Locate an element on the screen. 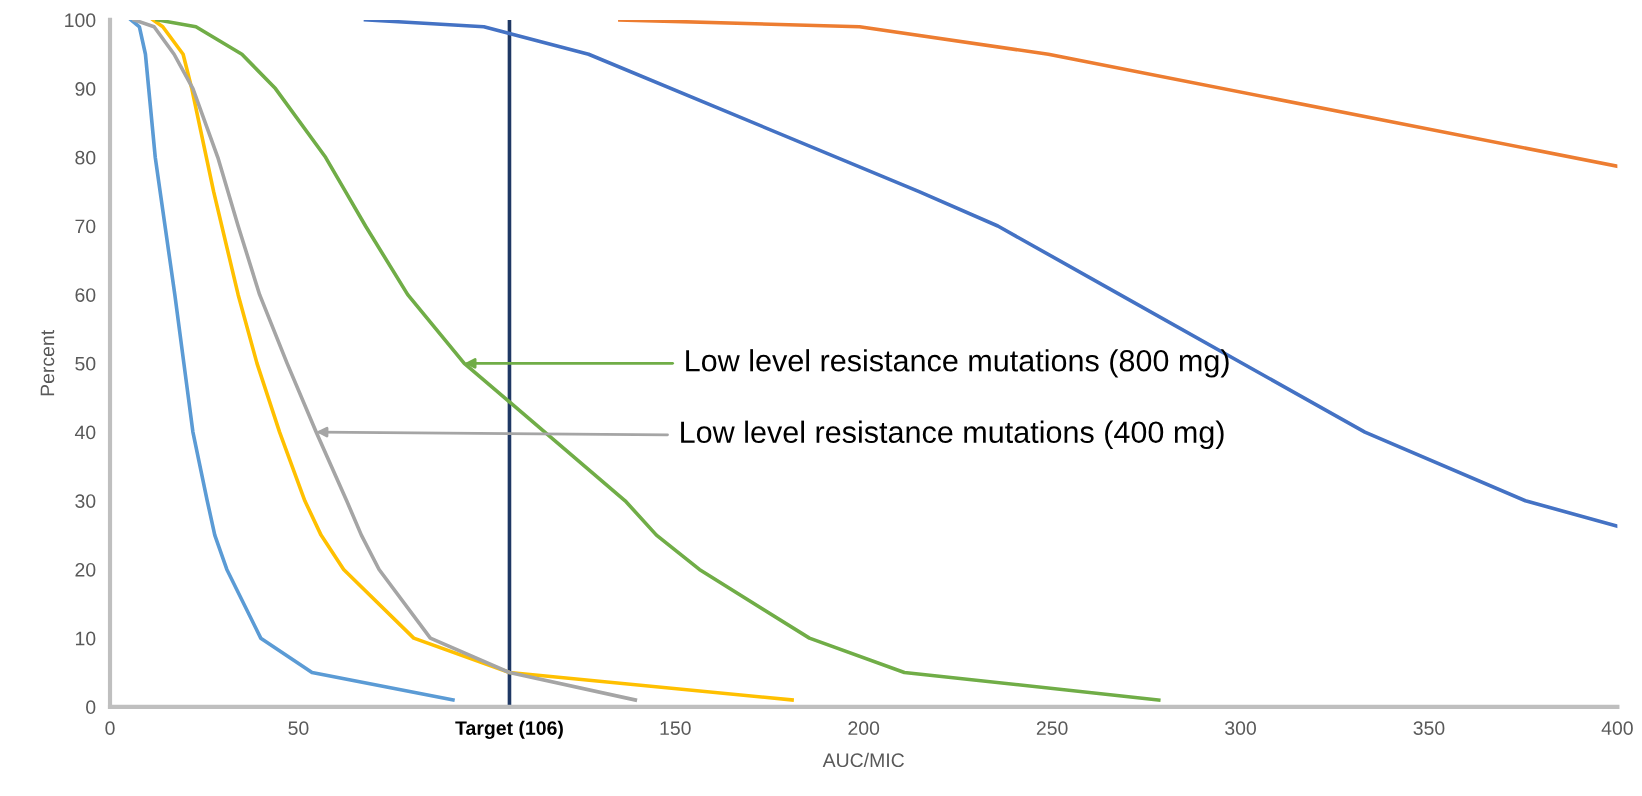 This screenshot has height=796, width=1642. x-tick-label: 350 is located at coordinates (1429, 728).